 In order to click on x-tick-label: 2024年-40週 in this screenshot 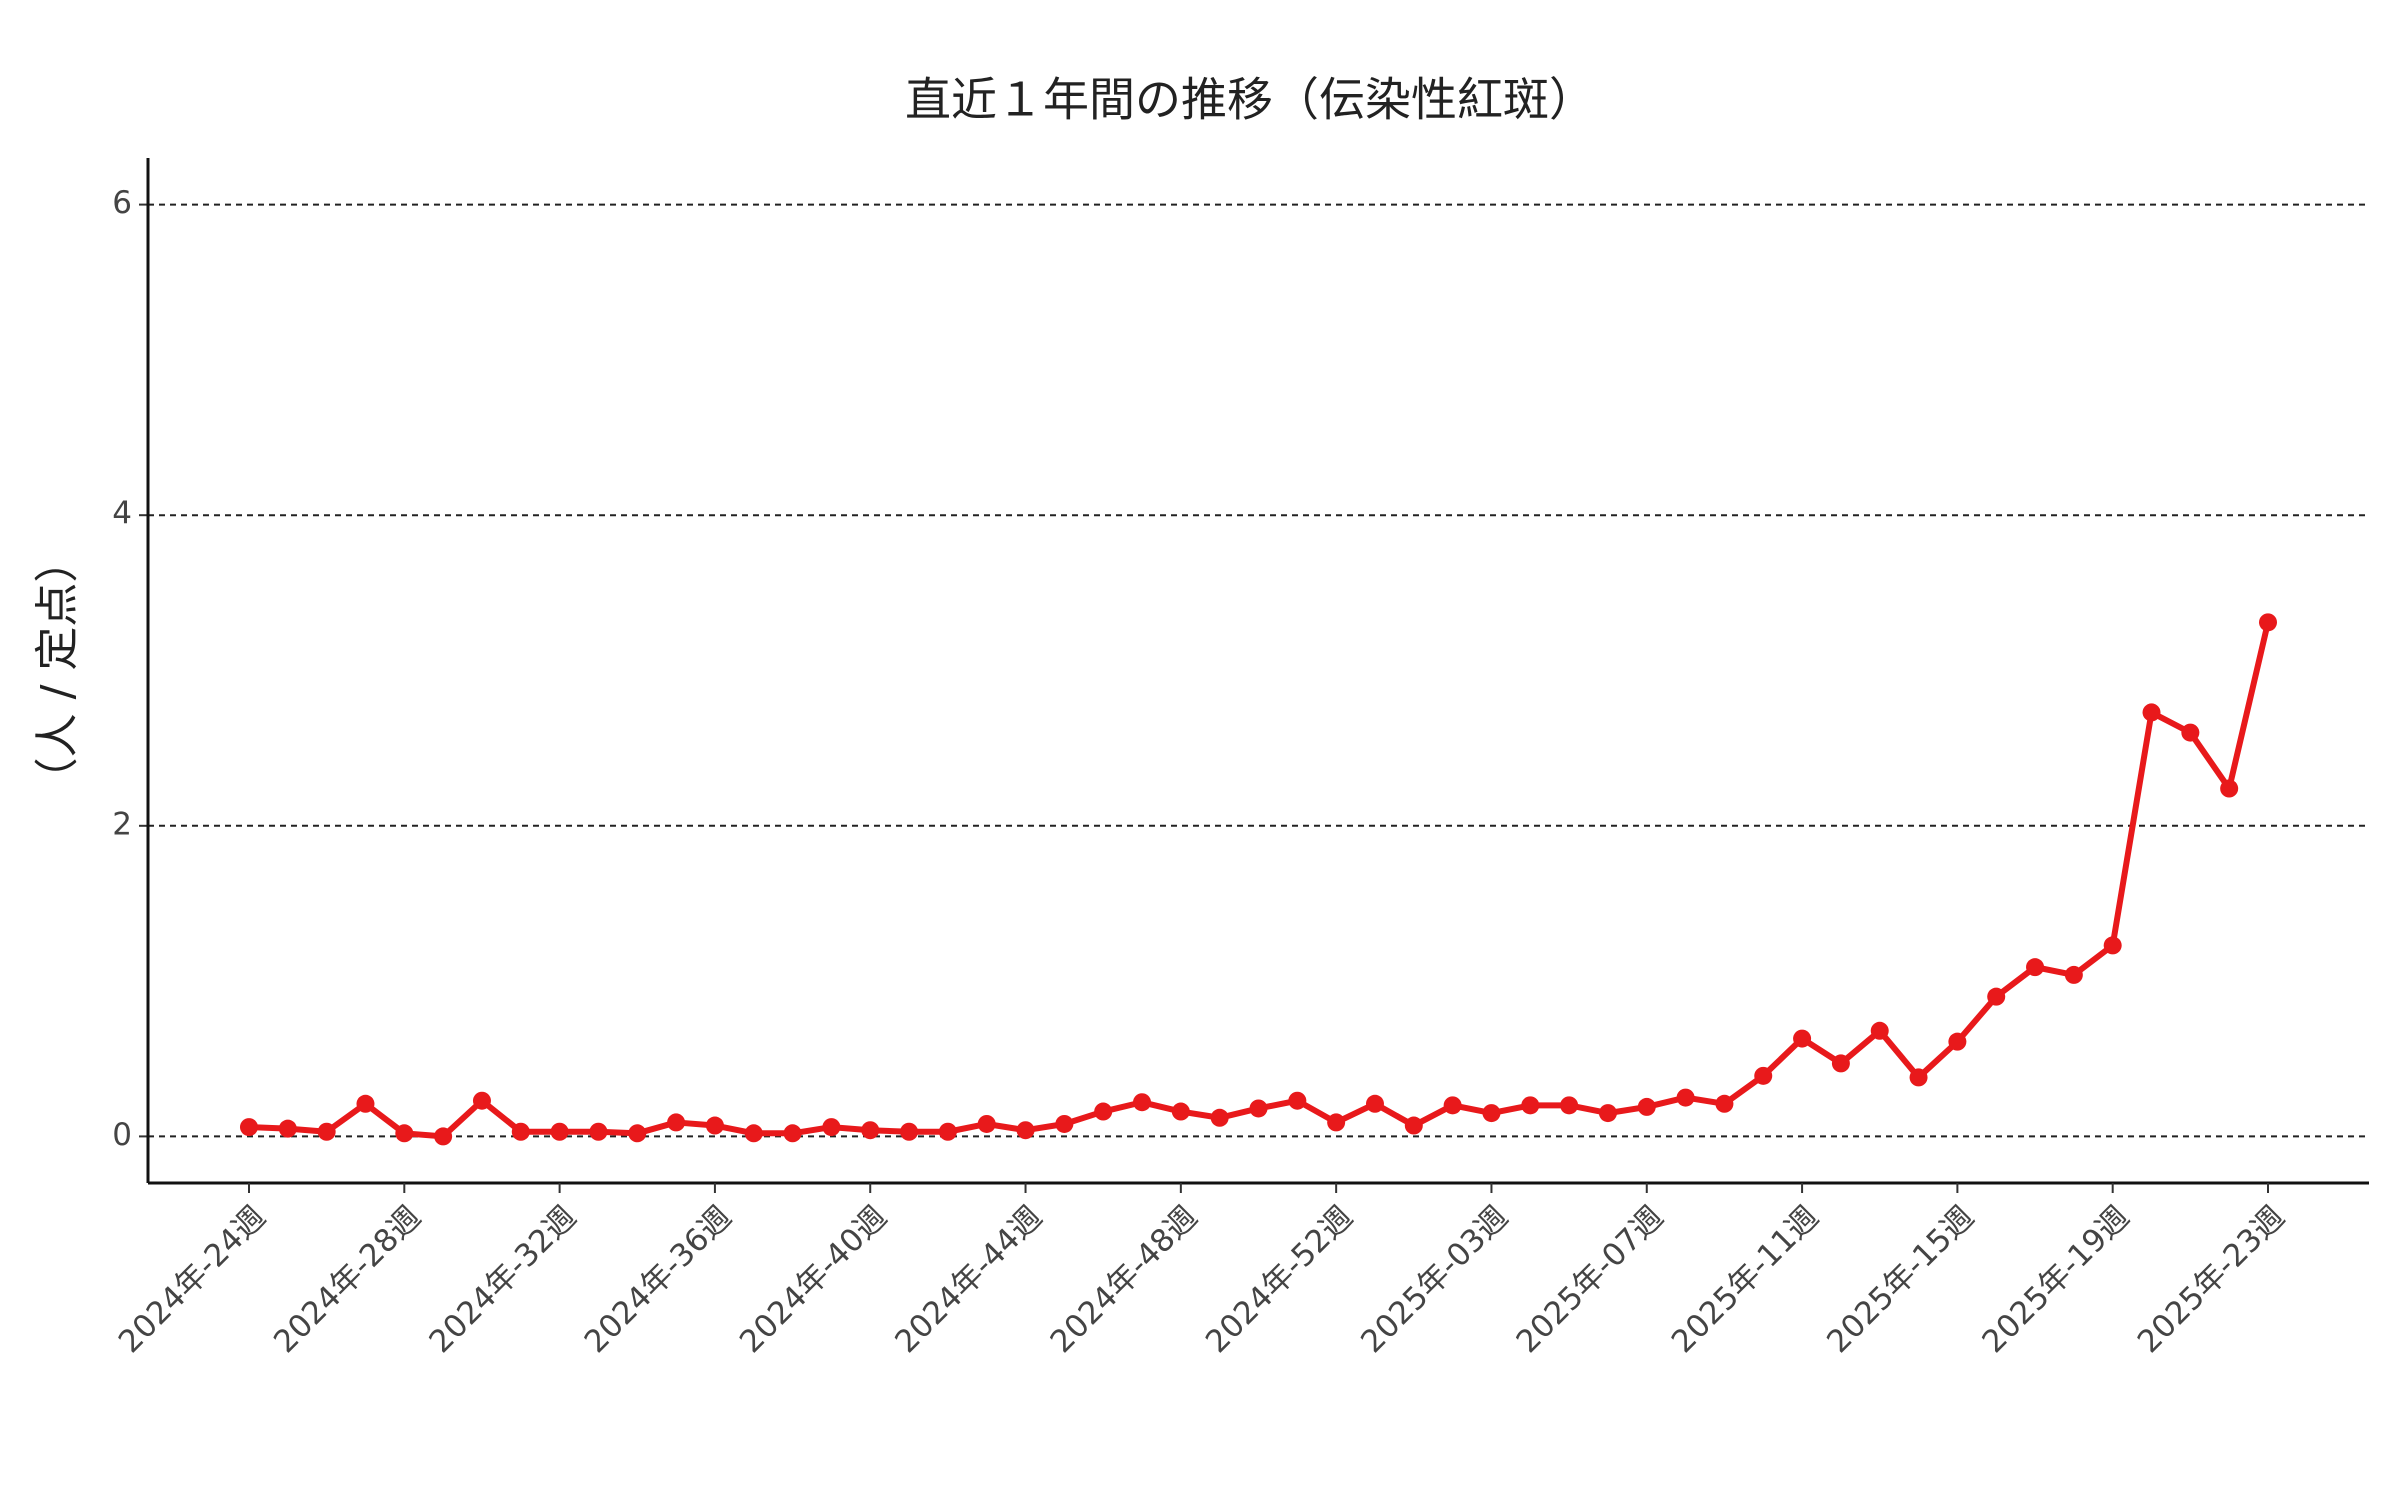, I will do `click(813, 1279)`.